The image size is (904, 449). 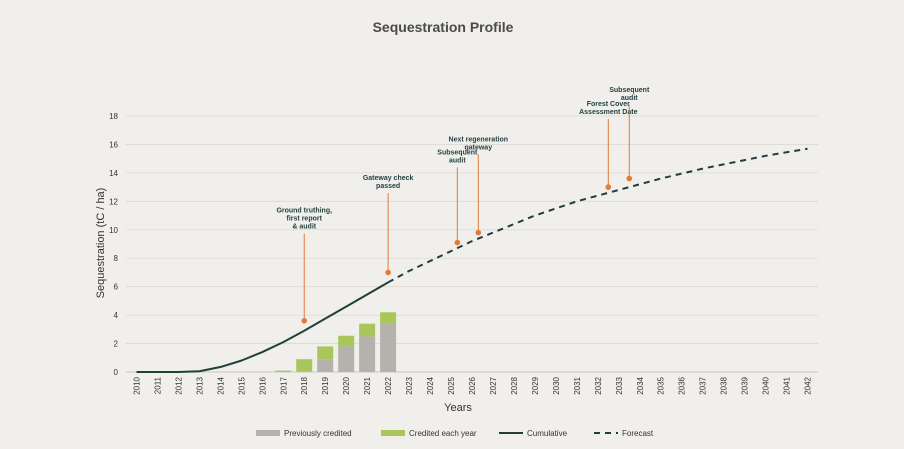 I want to click on x-tick-label: 2019, so click(x=325, y=385).